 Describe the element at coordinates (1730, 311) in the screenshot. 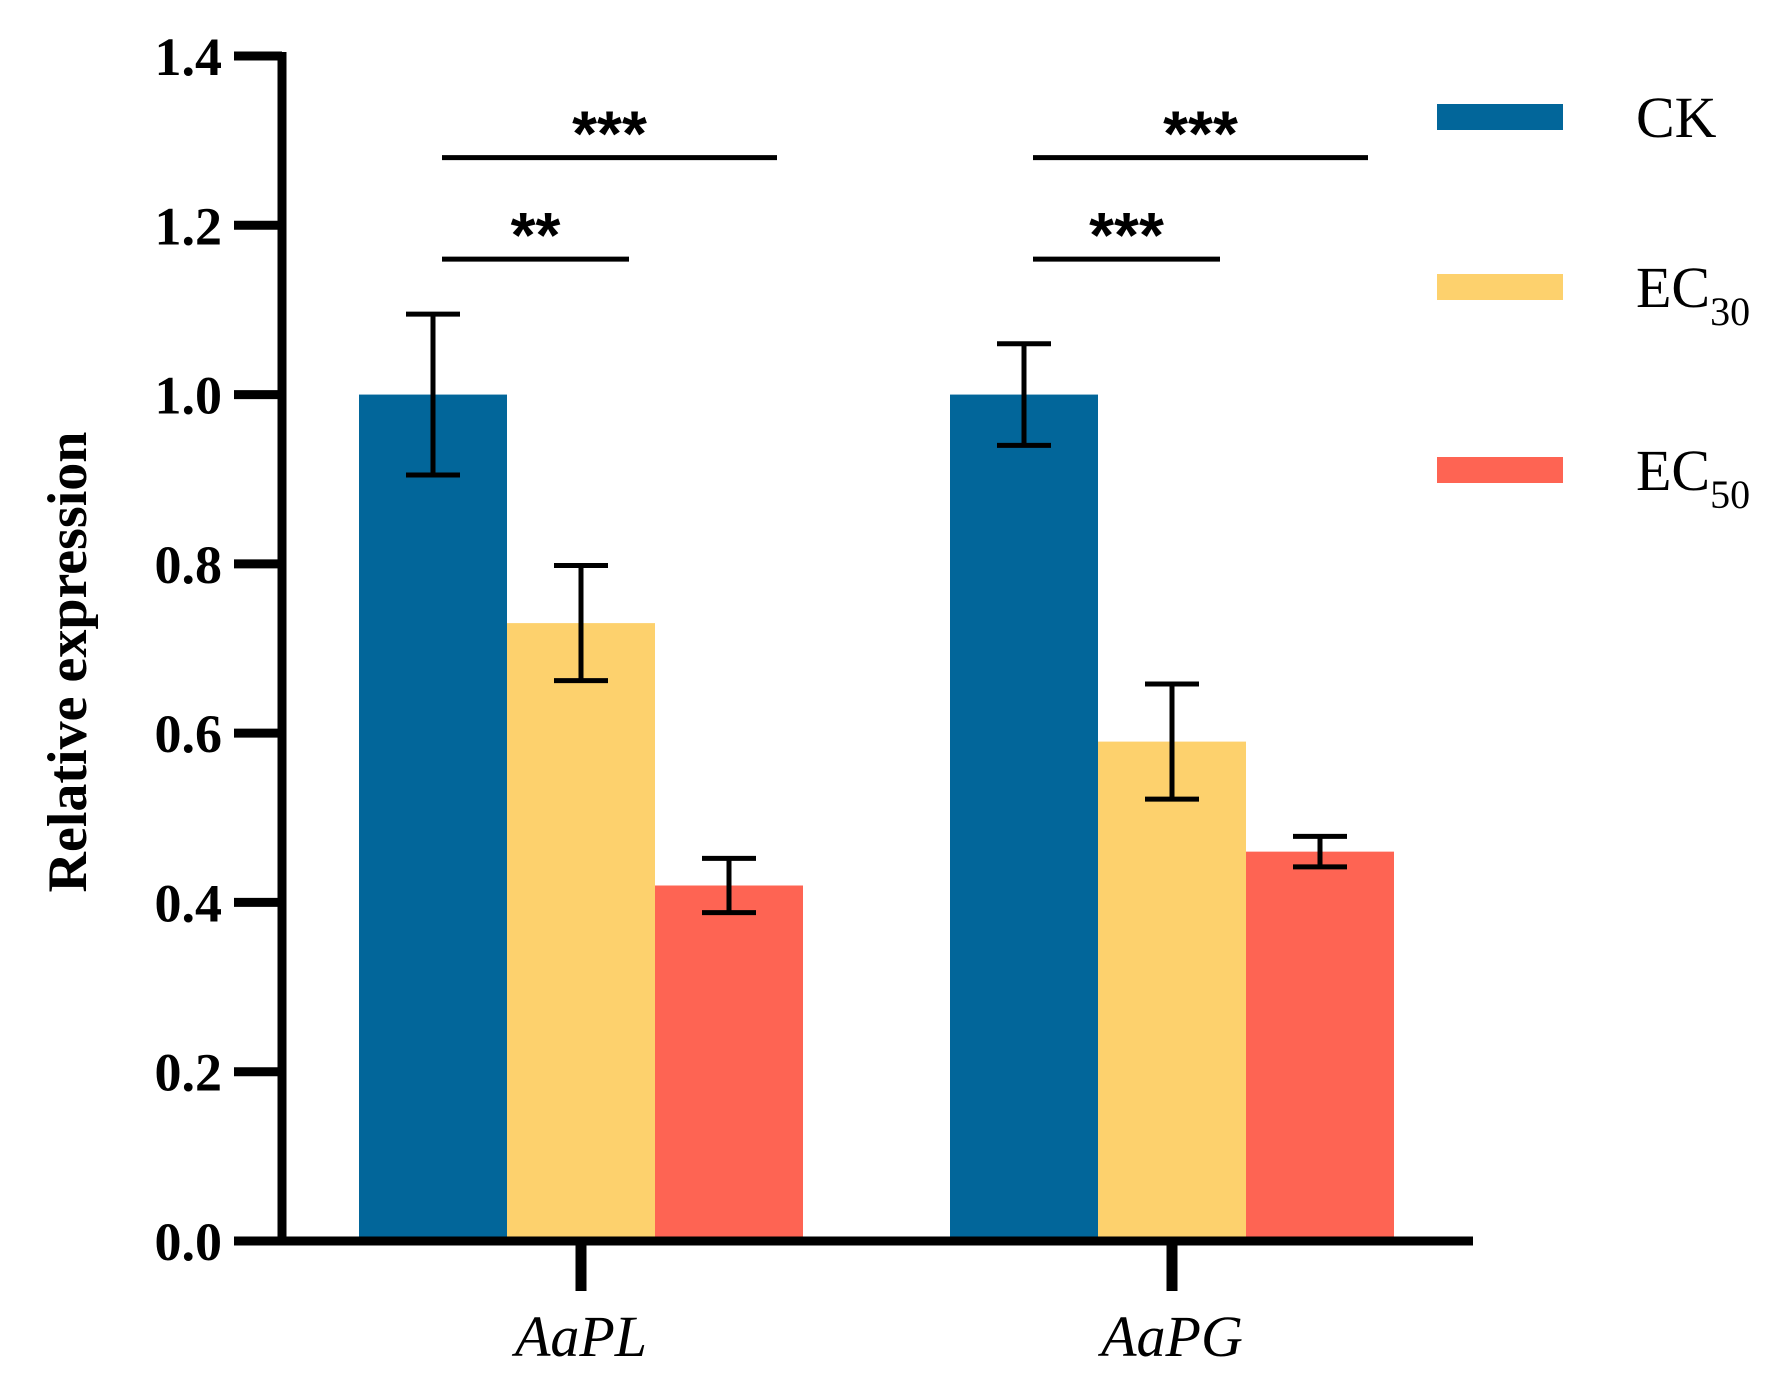

I see `legend-label-subscript: 30` at that location.